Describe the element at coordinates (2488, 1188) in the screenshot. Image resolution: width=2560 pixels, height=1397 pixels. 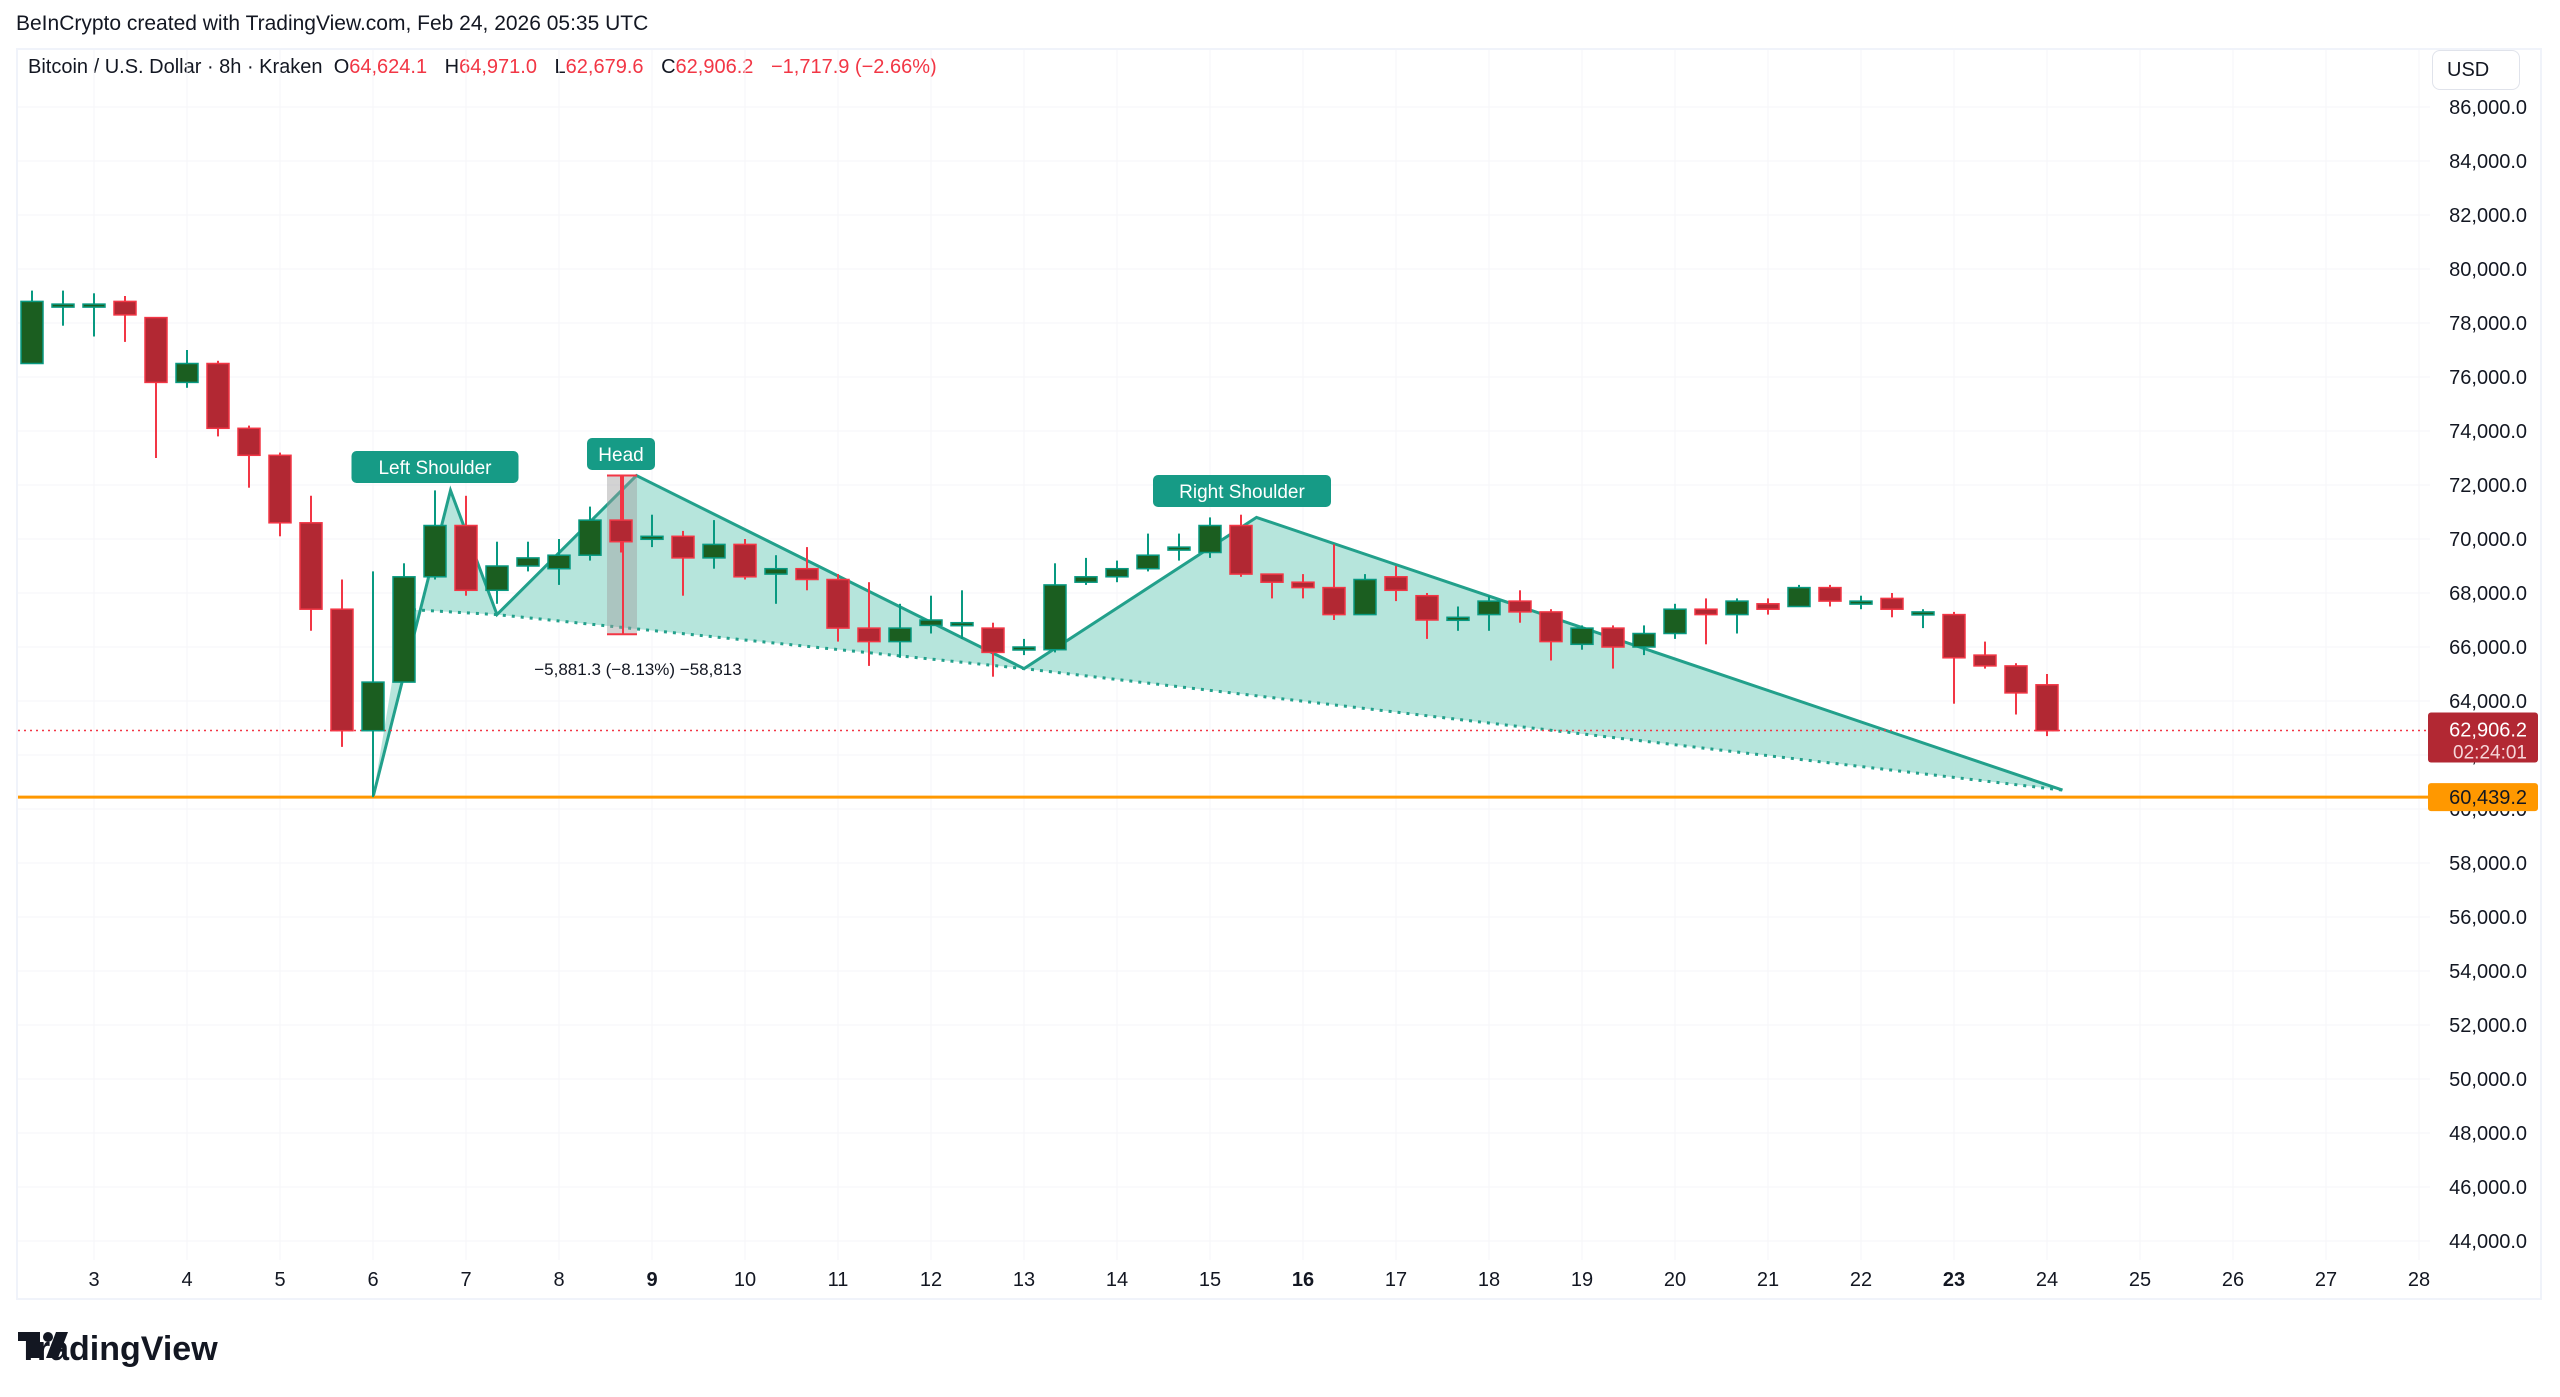
I see `y-tick-label: 46,000.0` at that location.